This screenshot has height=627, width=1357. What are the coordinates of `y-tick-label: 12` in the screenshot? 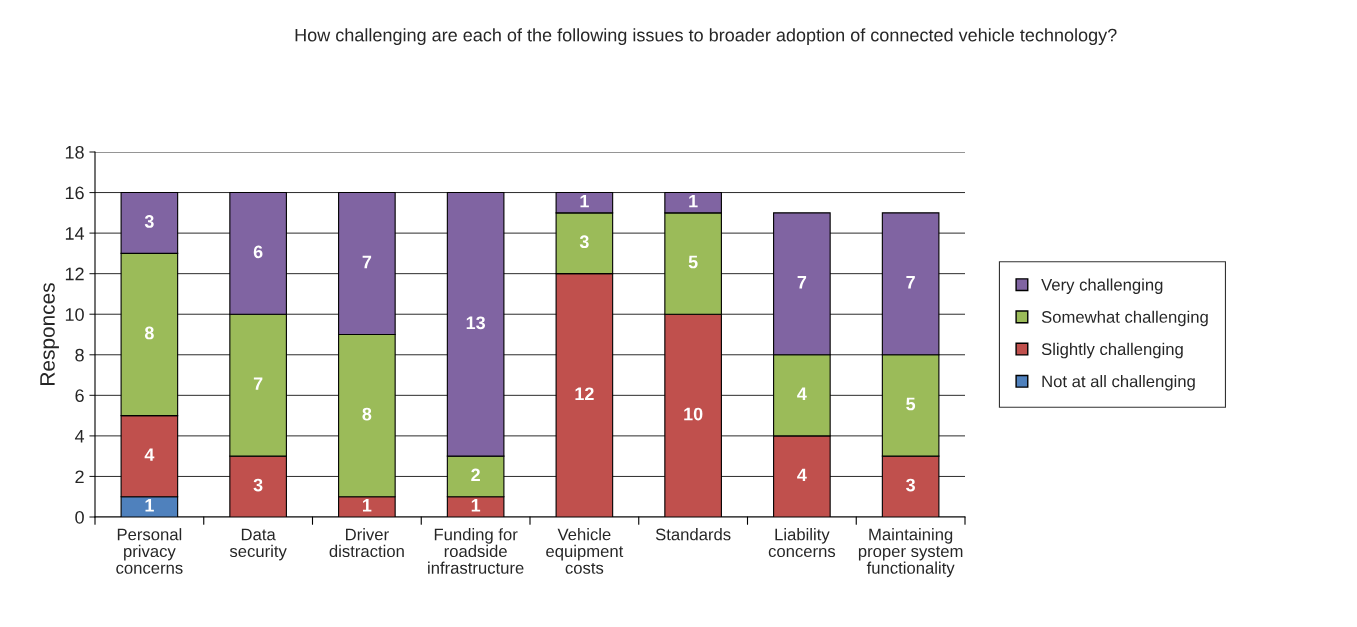 It's located at (74, 274).